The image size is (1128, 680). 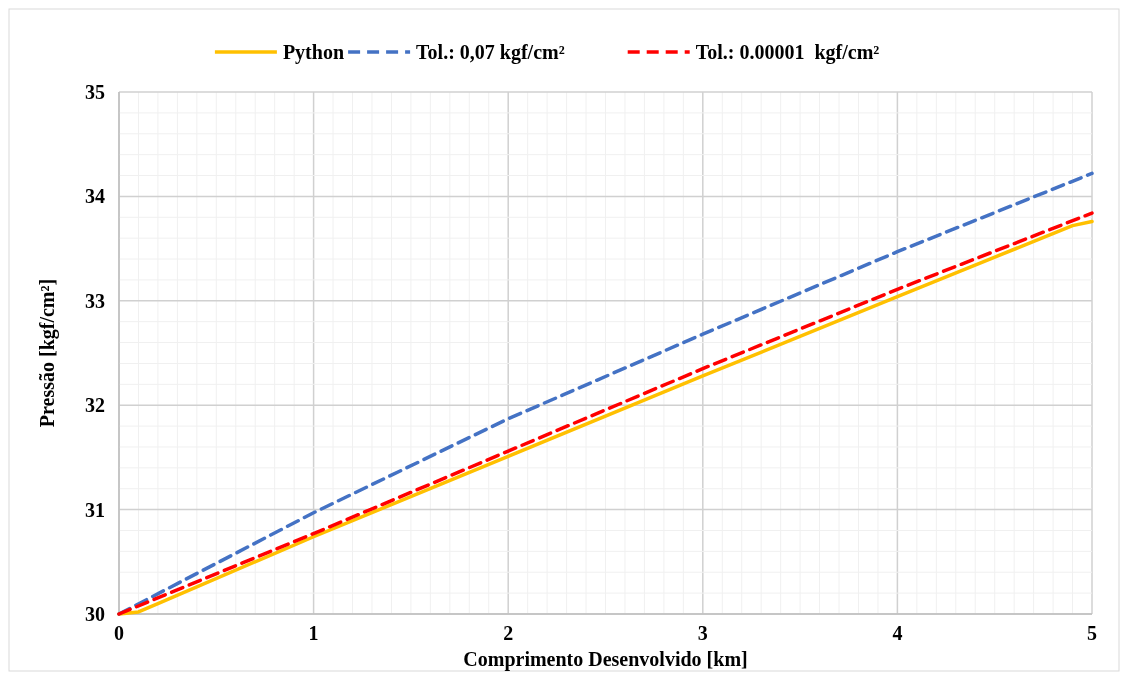 What do you see at coordinates (787, 52) in the screenshot?
I see `legend-label: Tol.: 0.00001 kgf/cm²` at bounding box center [787, 52].